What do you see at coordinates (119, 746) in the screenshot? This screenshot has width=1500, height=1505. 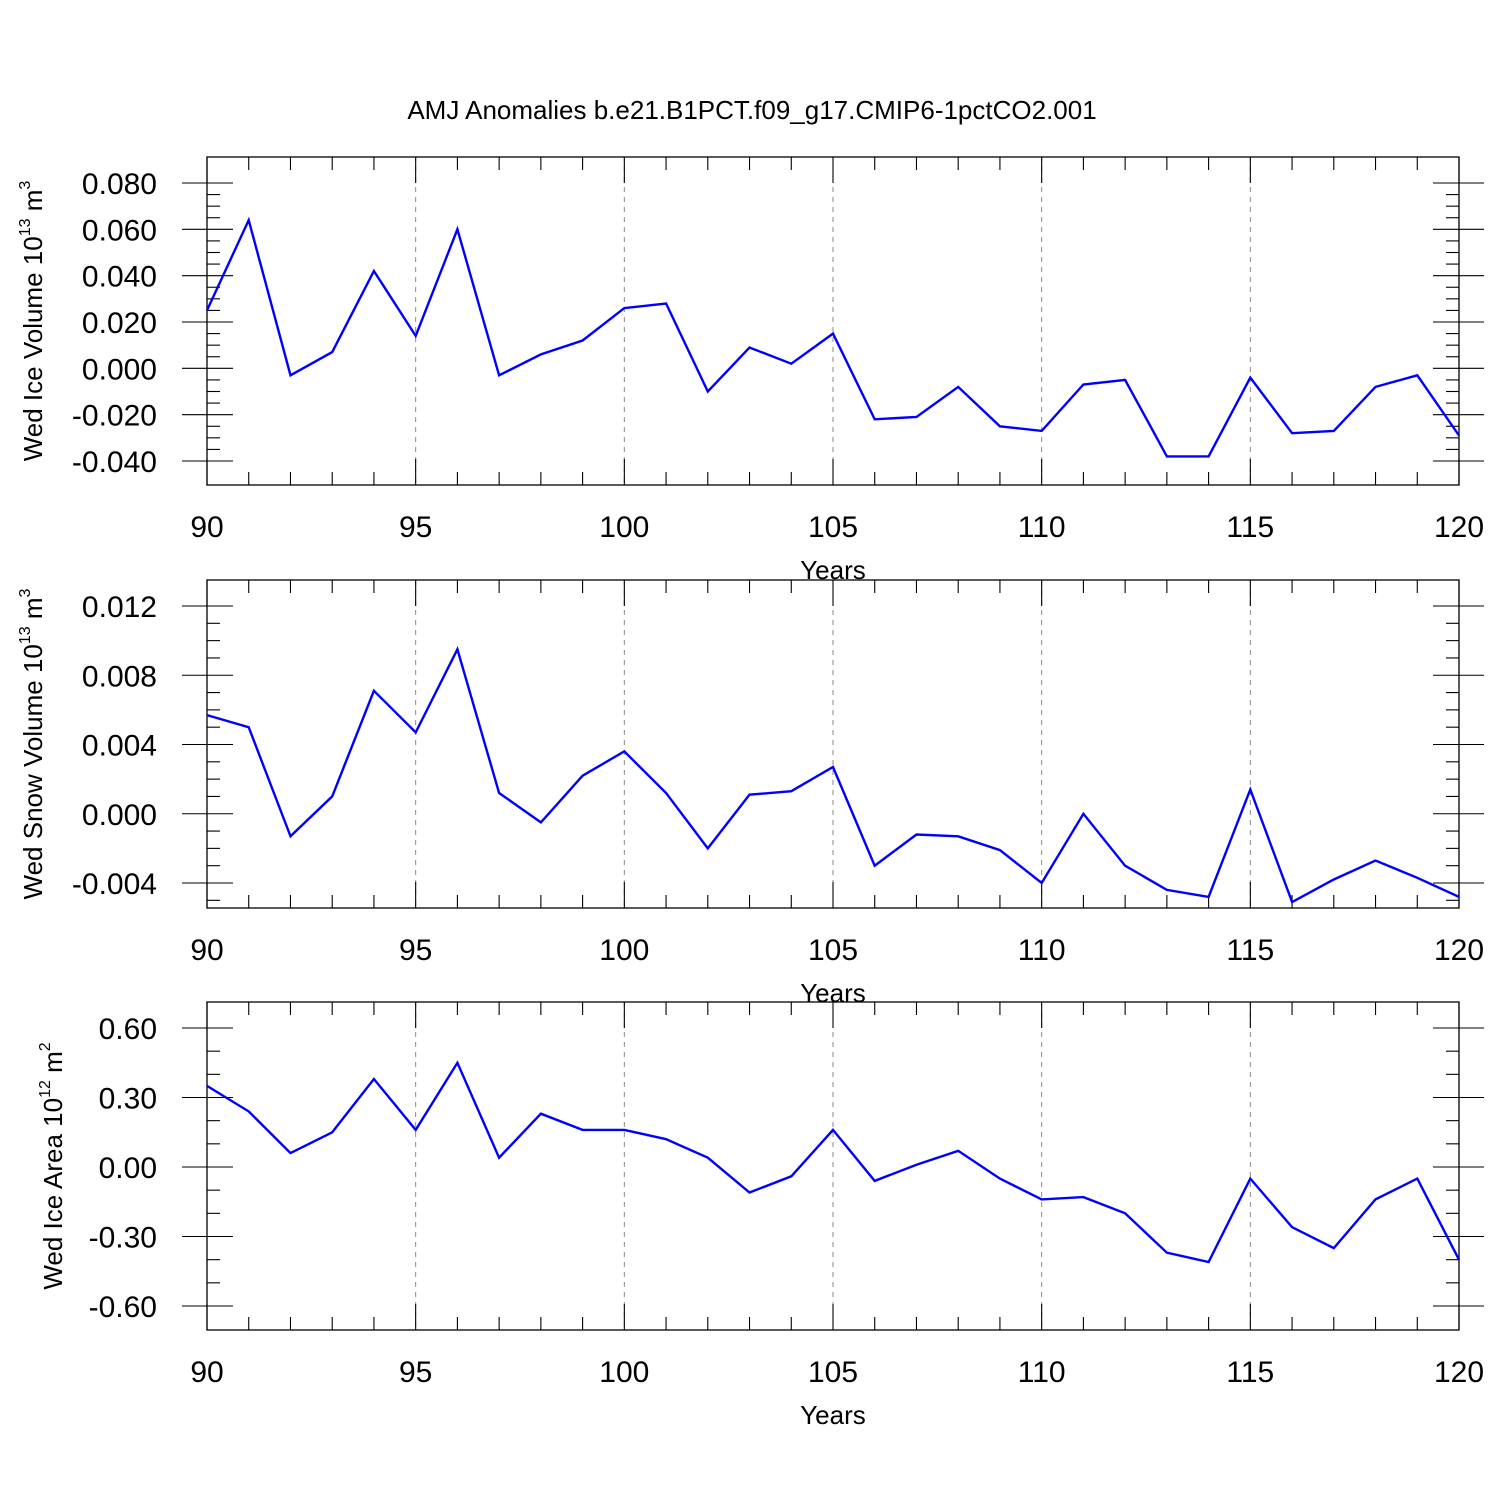 I see `y-tick-label: 0.004` at bounding box center [119, 746].